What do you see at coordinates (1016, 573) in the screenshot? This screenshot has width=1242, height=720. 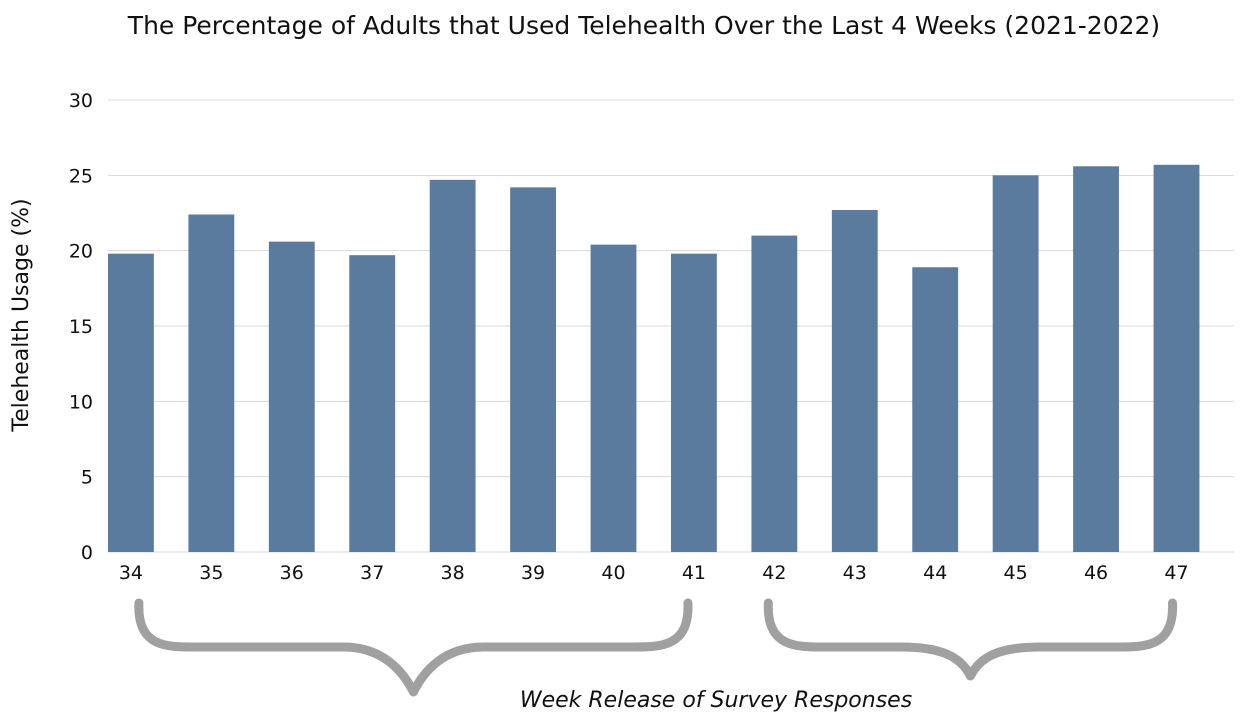 I see `x-tick-label: 45` at bounding box center [1016, 573].